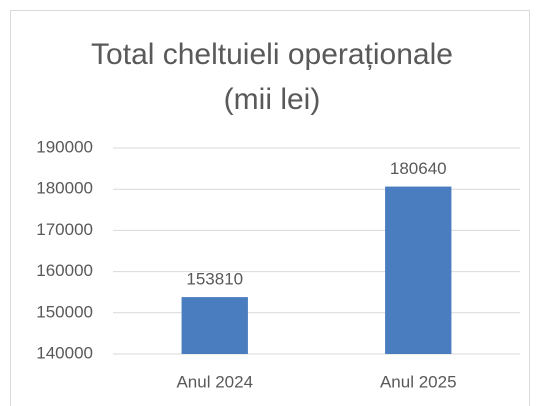 This screenshot has width=542, height=406. What do you see at coordinates (64, 270) in the screenshot?
I see `y-tick-label: 160000` at bounding box center [64, 270].